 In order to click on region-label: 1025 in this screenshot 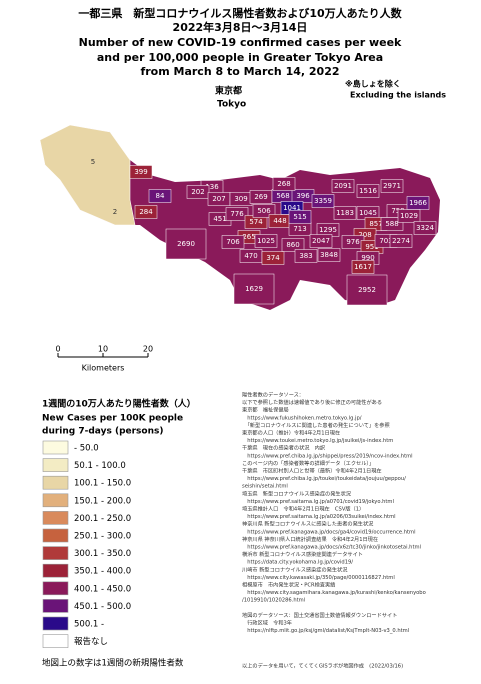, I will do `click(266, 241)`.